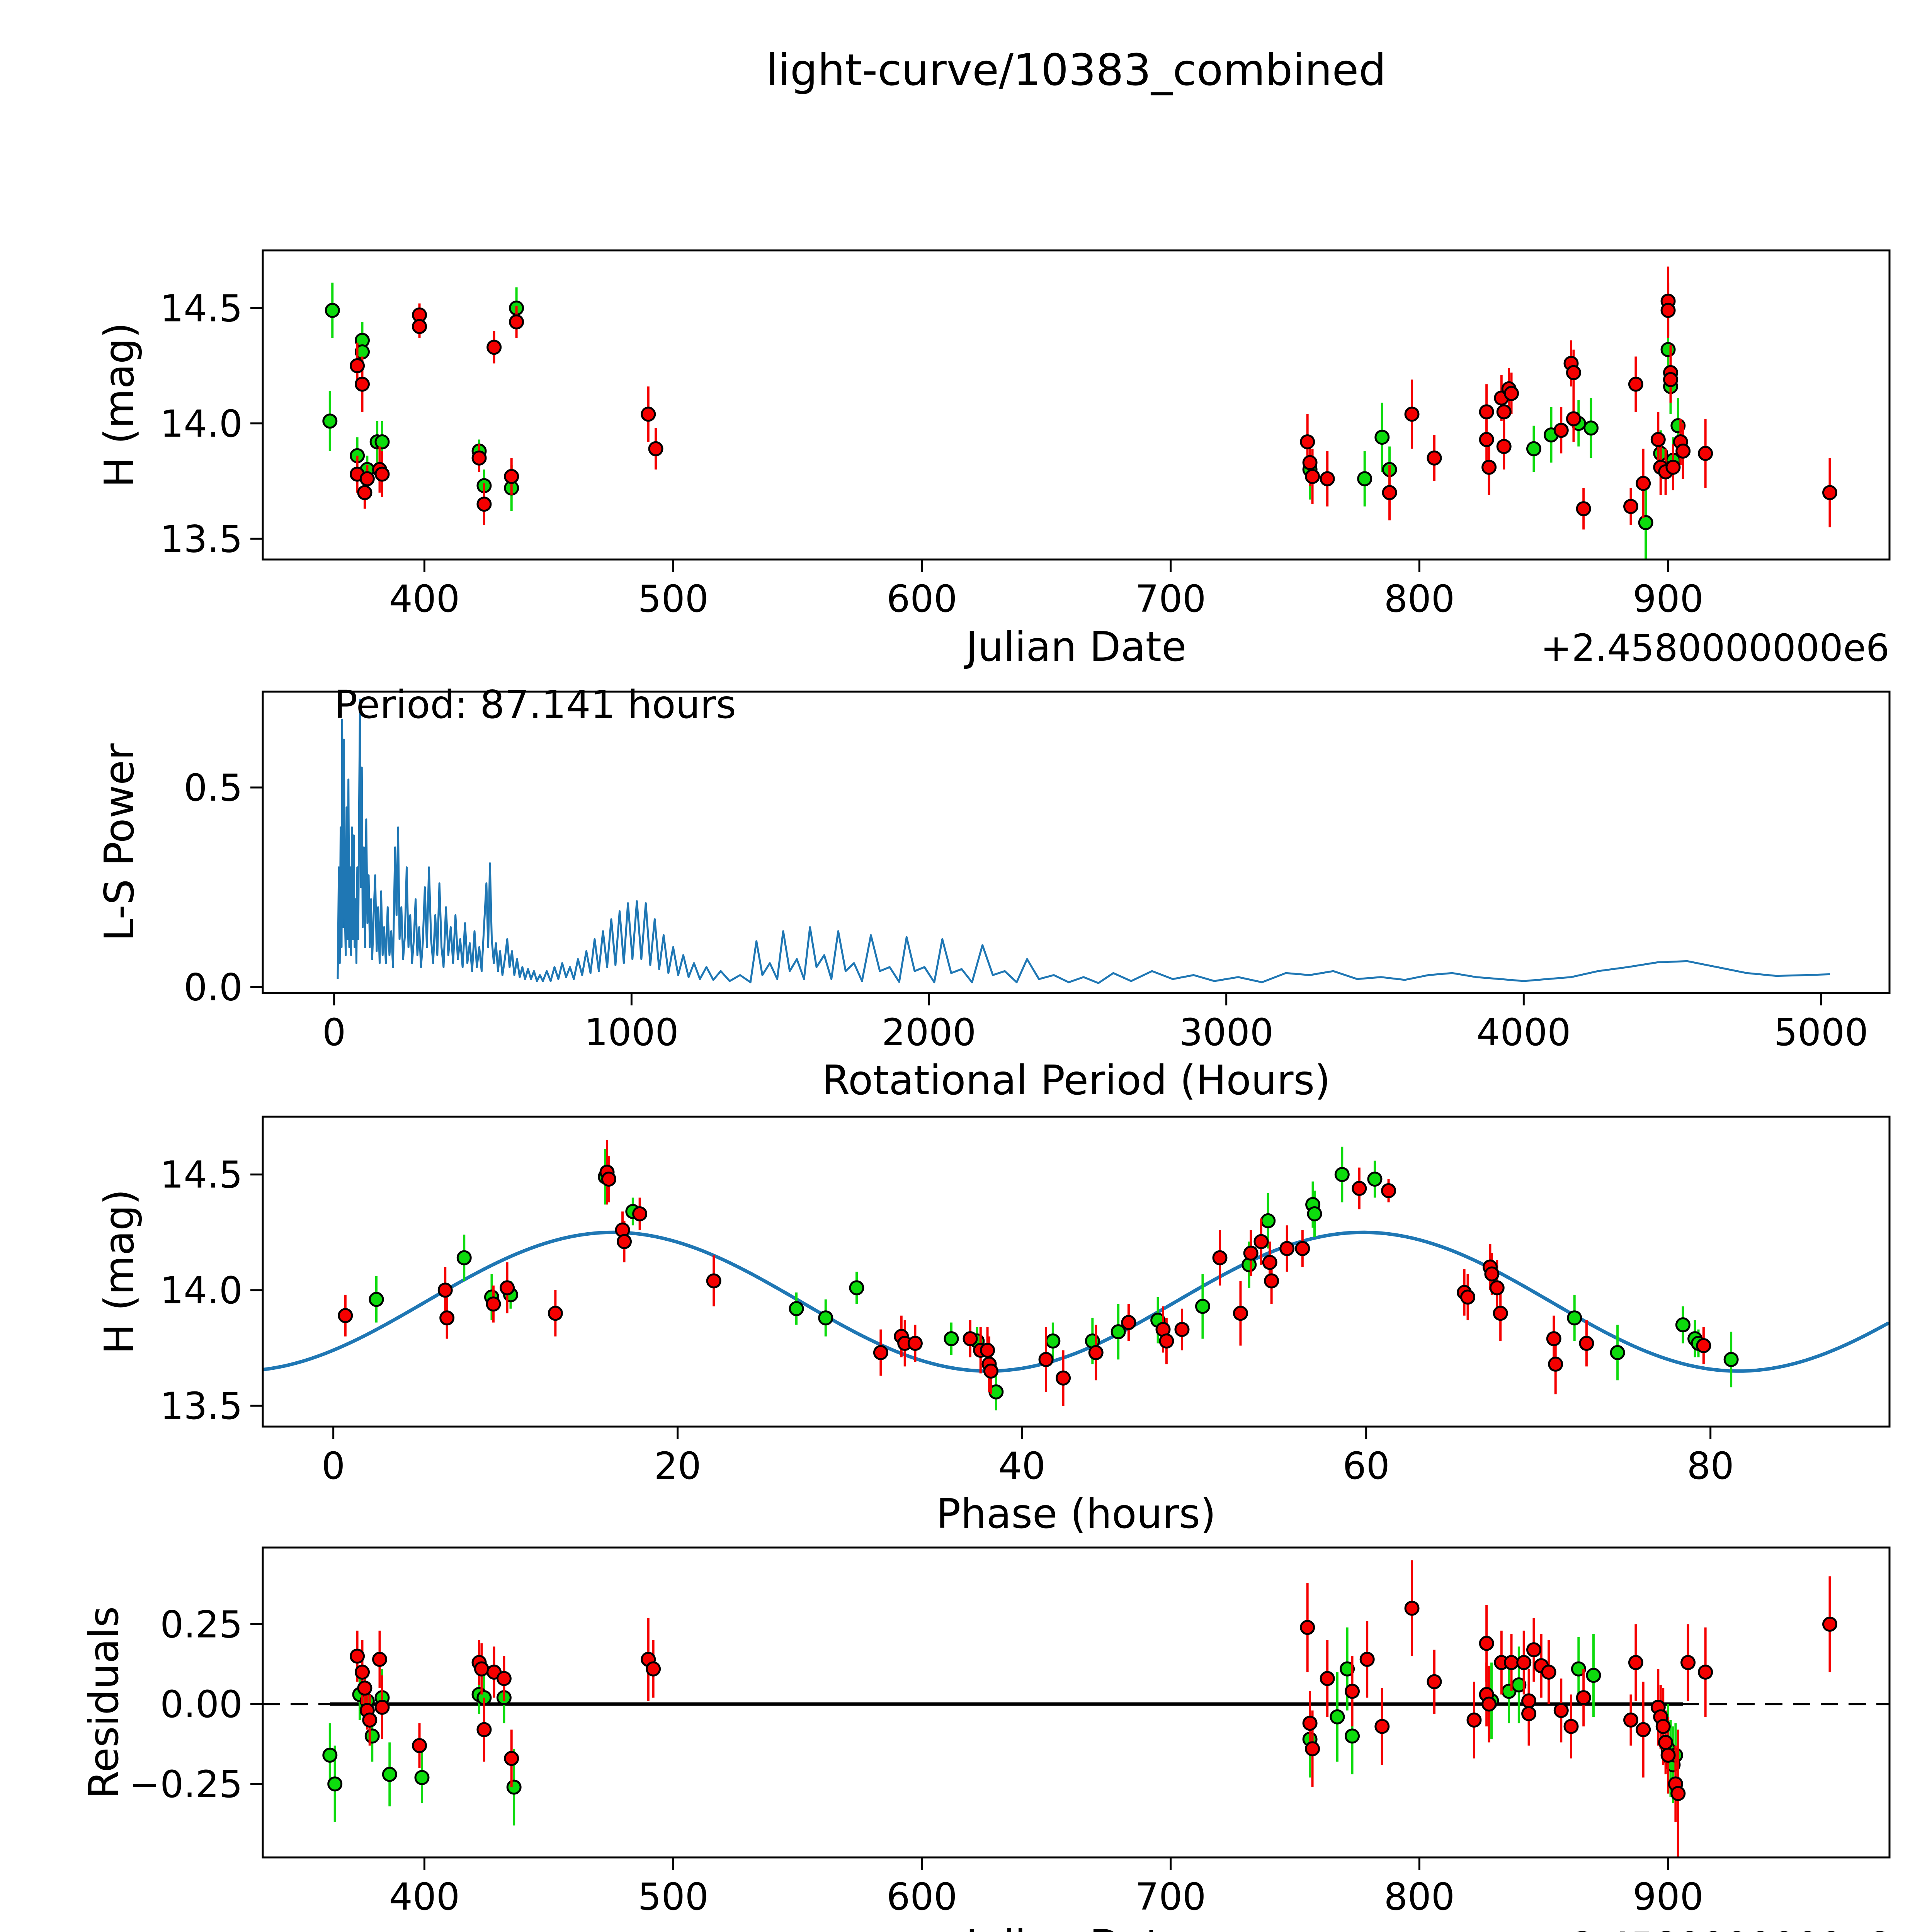  Describe the element at coordinates (202, 308) in the screenshot. I see `y-tick-label: 14.5` at that location.